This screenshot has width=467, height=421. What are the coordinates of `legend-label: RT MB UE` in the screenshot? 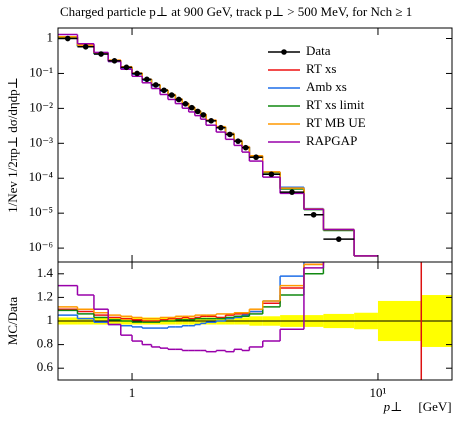 It's located at (336, 122).